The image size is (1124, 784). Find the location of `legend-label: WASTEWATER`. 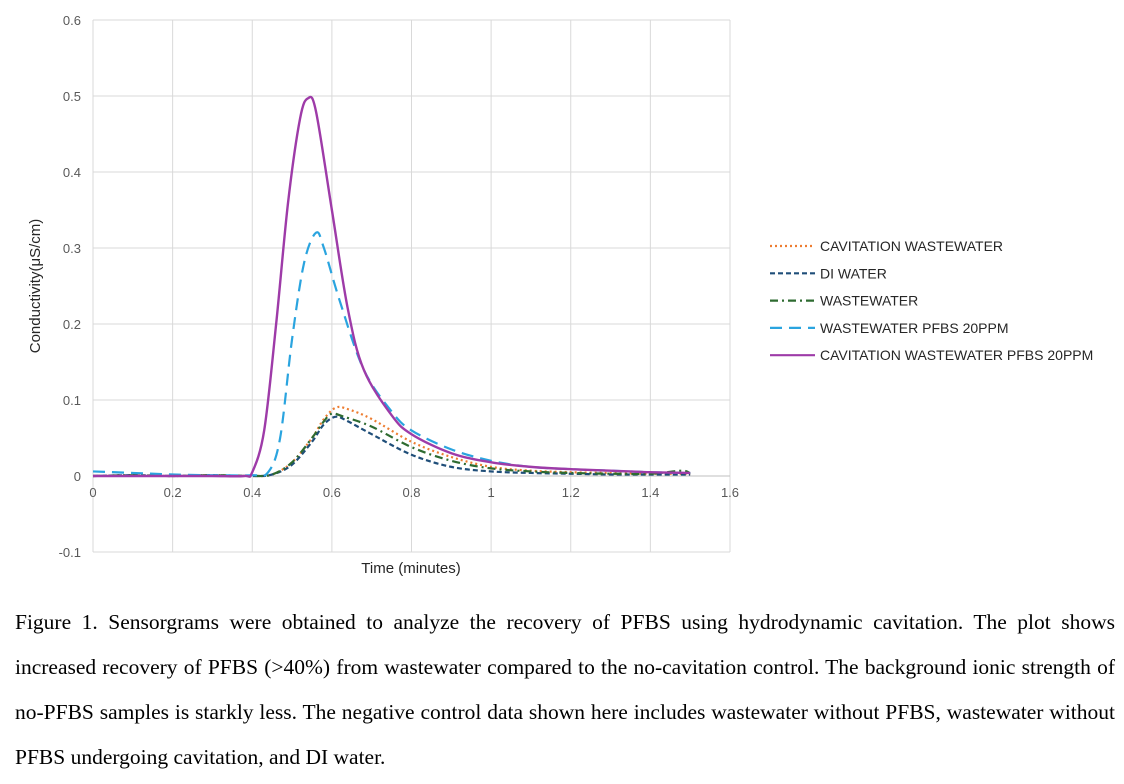

legend-label: WASTEWATER is located at coordinates (869, 301).